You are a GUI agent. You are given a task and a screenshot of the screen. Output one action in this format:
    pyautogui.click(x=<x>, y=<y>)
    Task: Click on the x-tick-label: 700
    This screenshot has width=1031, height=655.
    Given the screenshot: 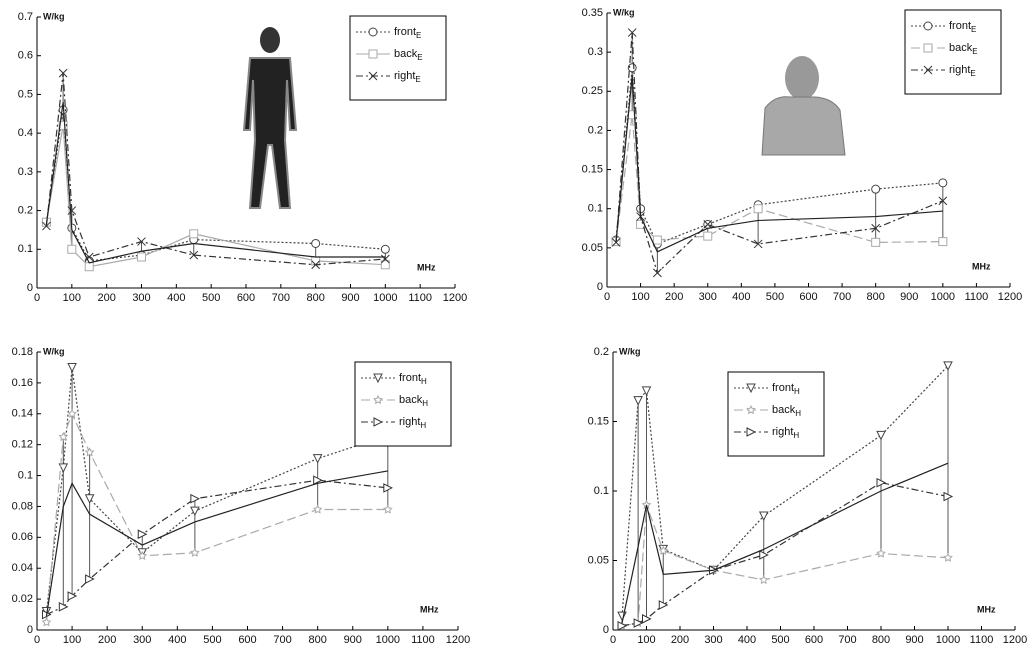 What is the action you would take?
    pyautogui.click(x=842, y=297)
    